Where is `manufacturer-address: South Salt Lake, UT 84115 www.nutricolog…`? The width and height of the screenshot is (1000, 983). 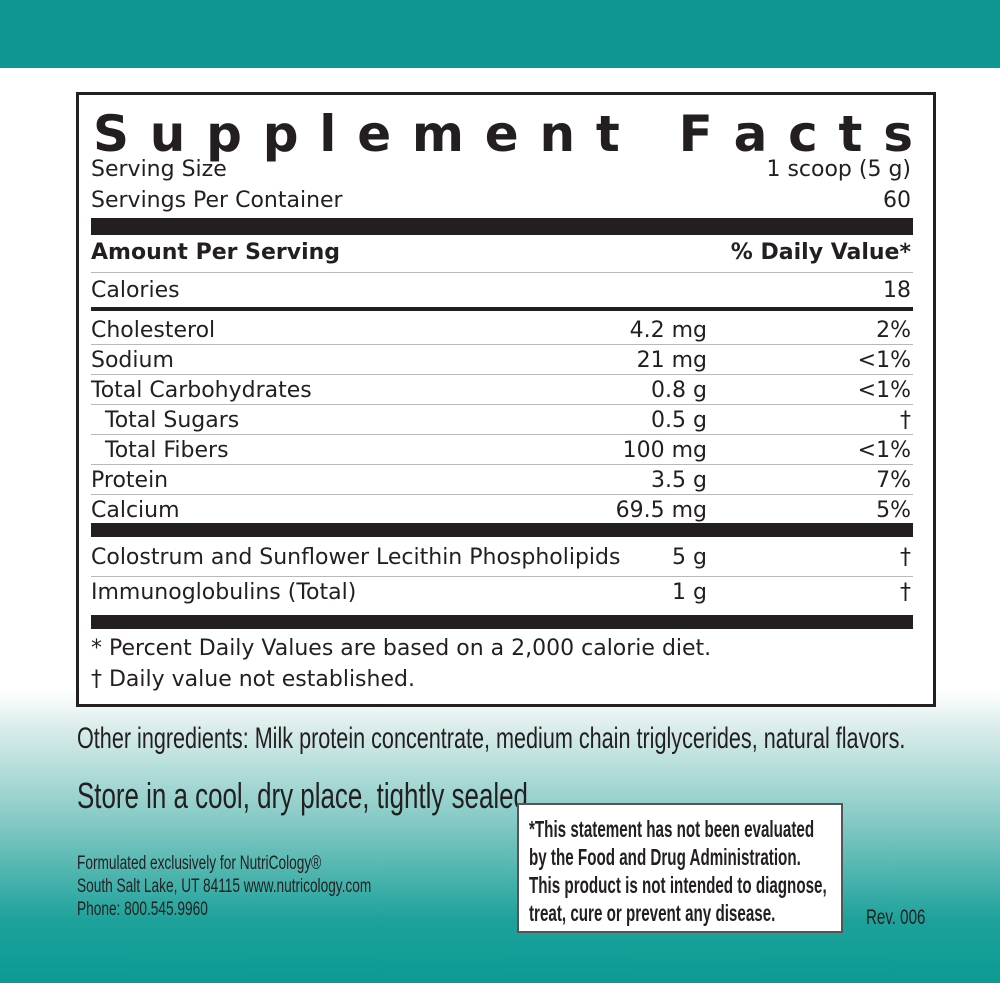 manufacturer-address: South Salt Lake, UT 84115 www.nutricolog… is located at coordinates (224, 886).